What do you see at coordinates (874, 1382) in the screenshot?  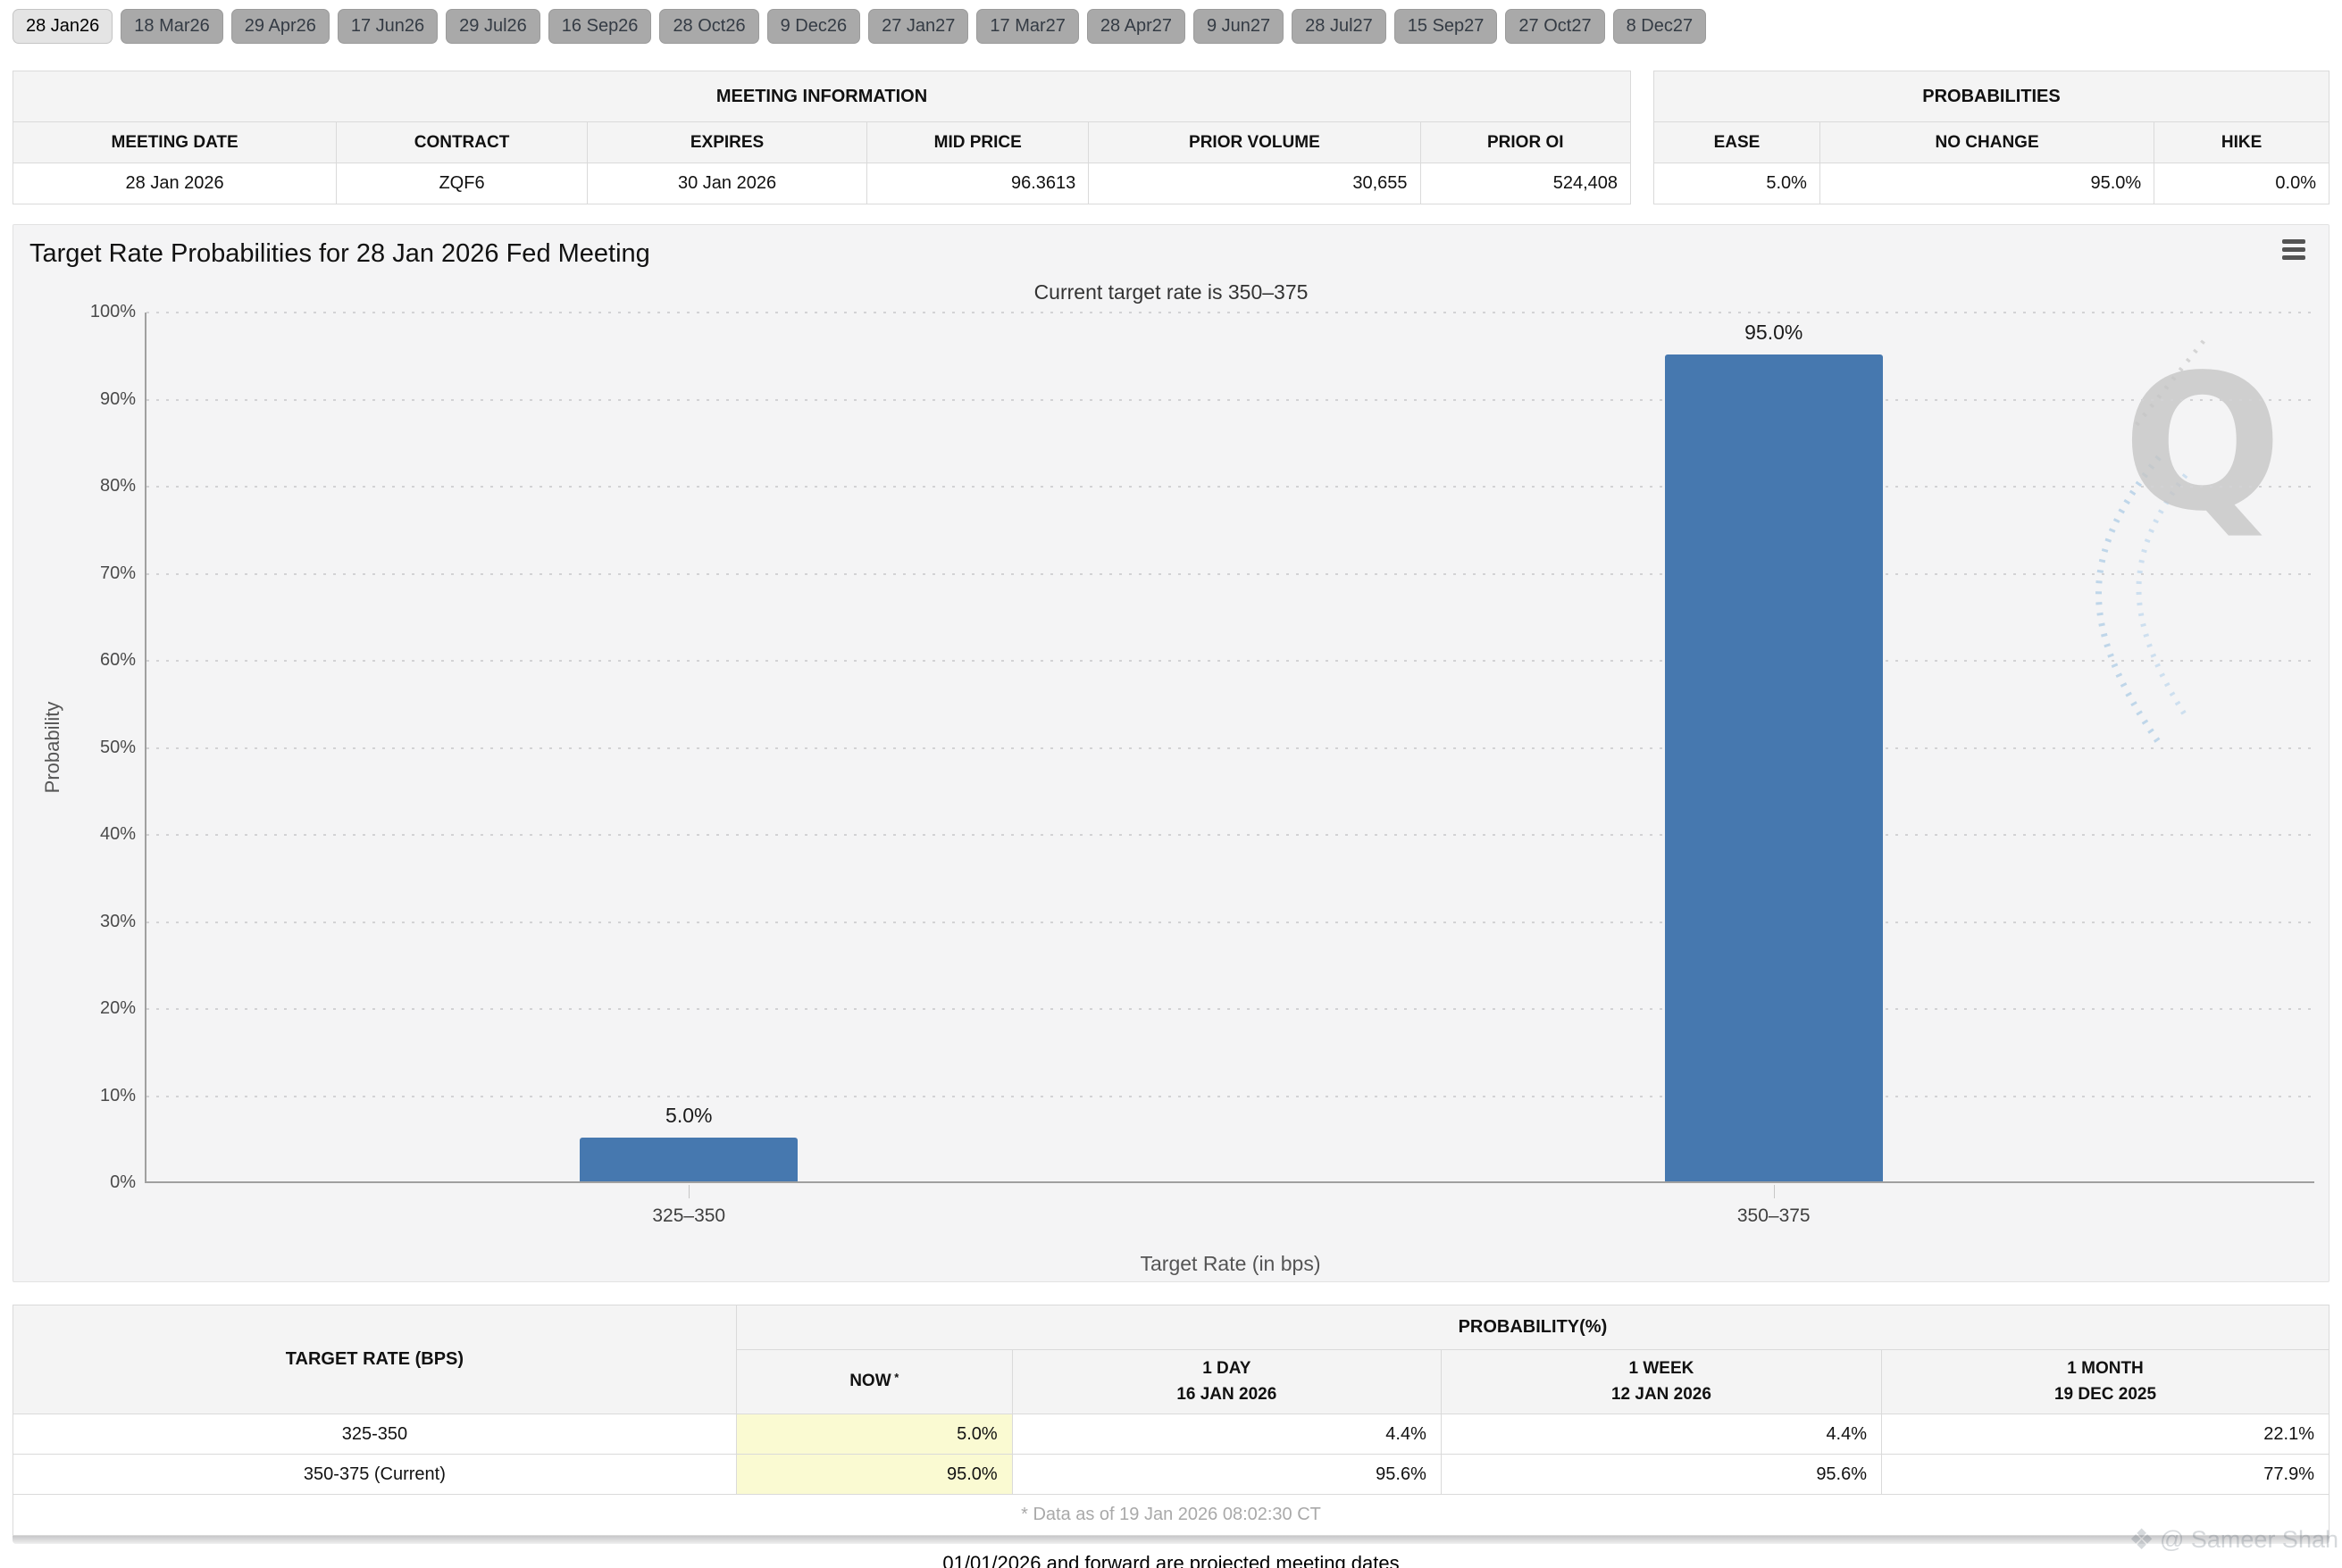 I see `column-header-now: NOW *` at bounding box center [874, 1382].